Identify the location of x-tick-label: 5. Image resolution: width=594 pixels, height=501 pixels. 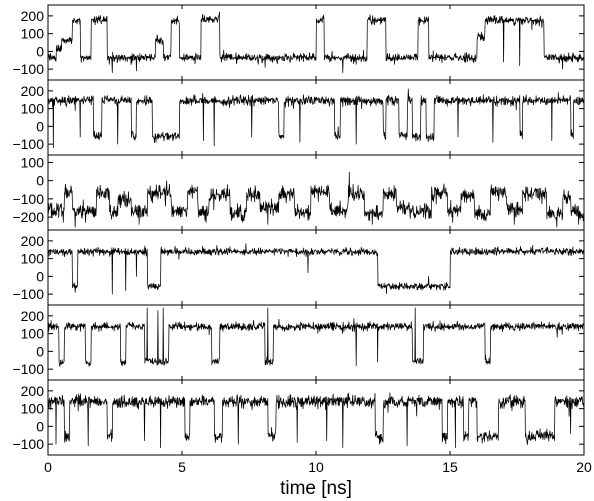
(182, 467).